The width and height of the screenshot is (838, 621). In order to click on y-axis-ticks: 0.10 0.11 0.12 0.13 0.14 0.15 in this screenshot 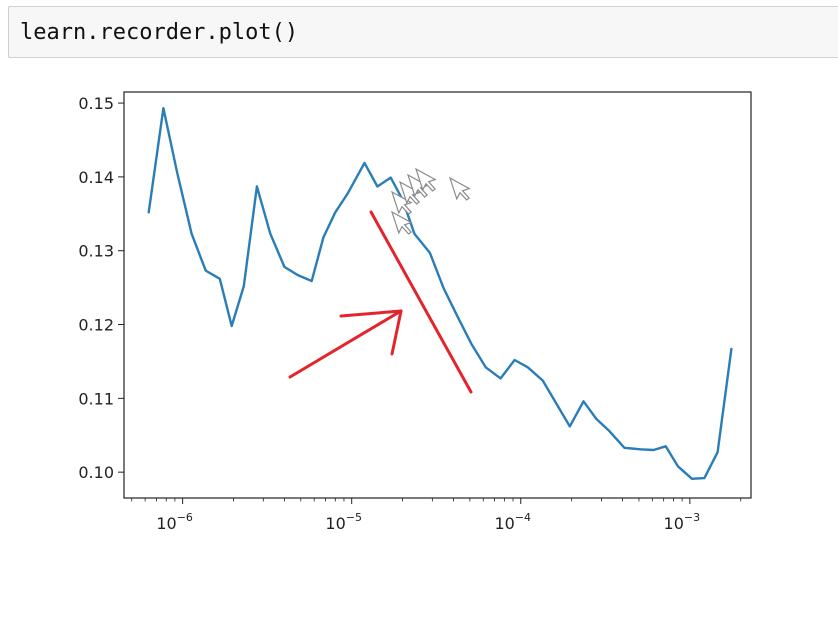, I will do `click(101, 288)`.